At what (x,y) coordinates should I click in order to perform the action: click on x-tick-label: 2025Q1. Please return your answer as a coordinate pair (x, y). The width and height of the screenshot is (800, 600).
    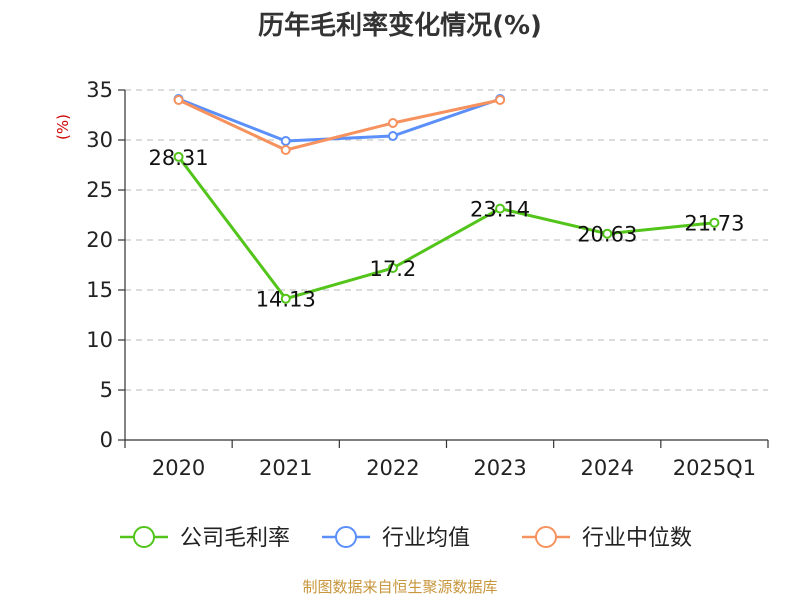
    Looking at the image, I should click on (714, 468).